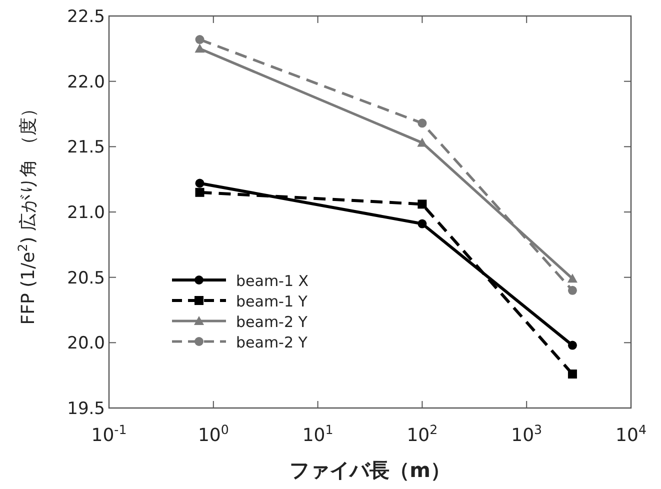 The width and height of the screenshot is (661, 489). Describe the element at coordinates (631, 434) in the screenshot. I see `x-tick-label: 10$^{4}$` at that location.